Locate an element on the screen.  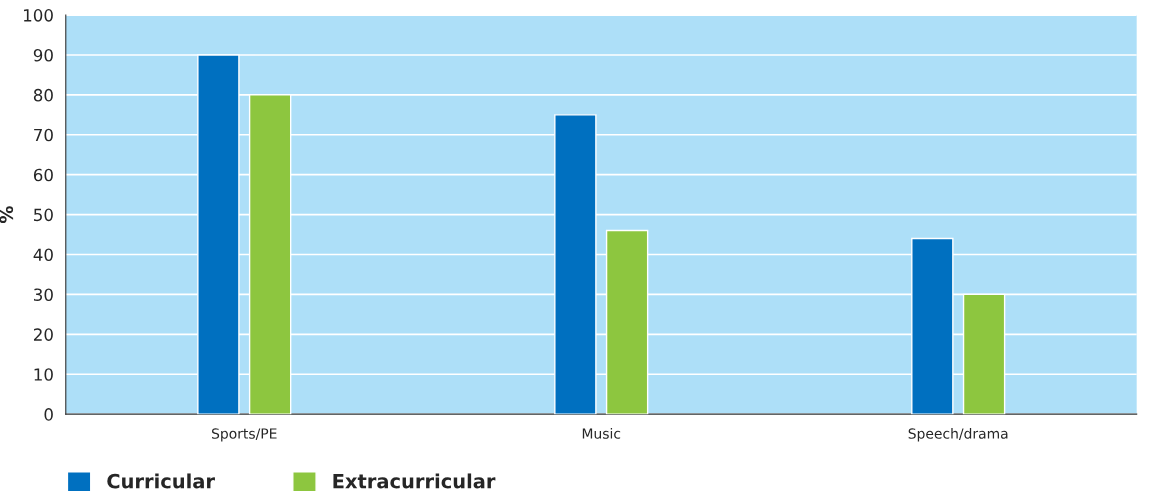
y-tick-label: 40 is located at coordinates (43, 255).